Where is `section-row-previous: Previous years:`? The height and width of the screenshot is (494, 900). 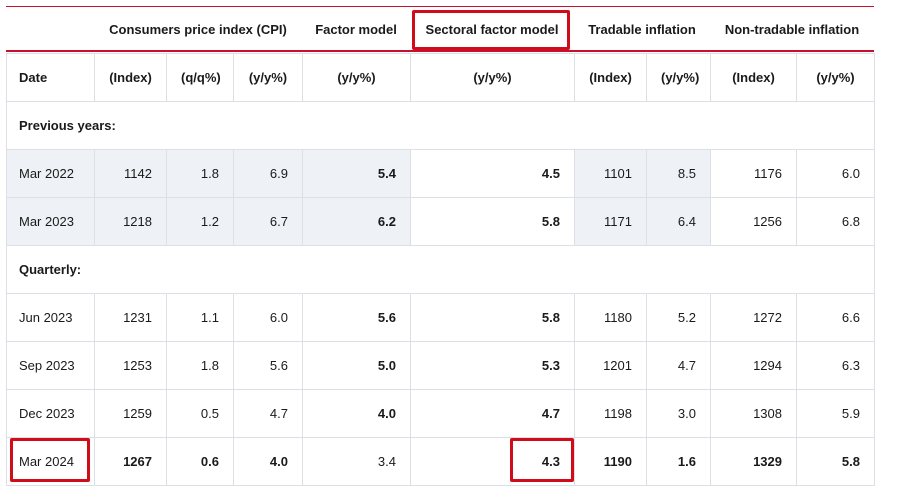 section-row-previous: Previous years: is located at coordinates (440, 125).